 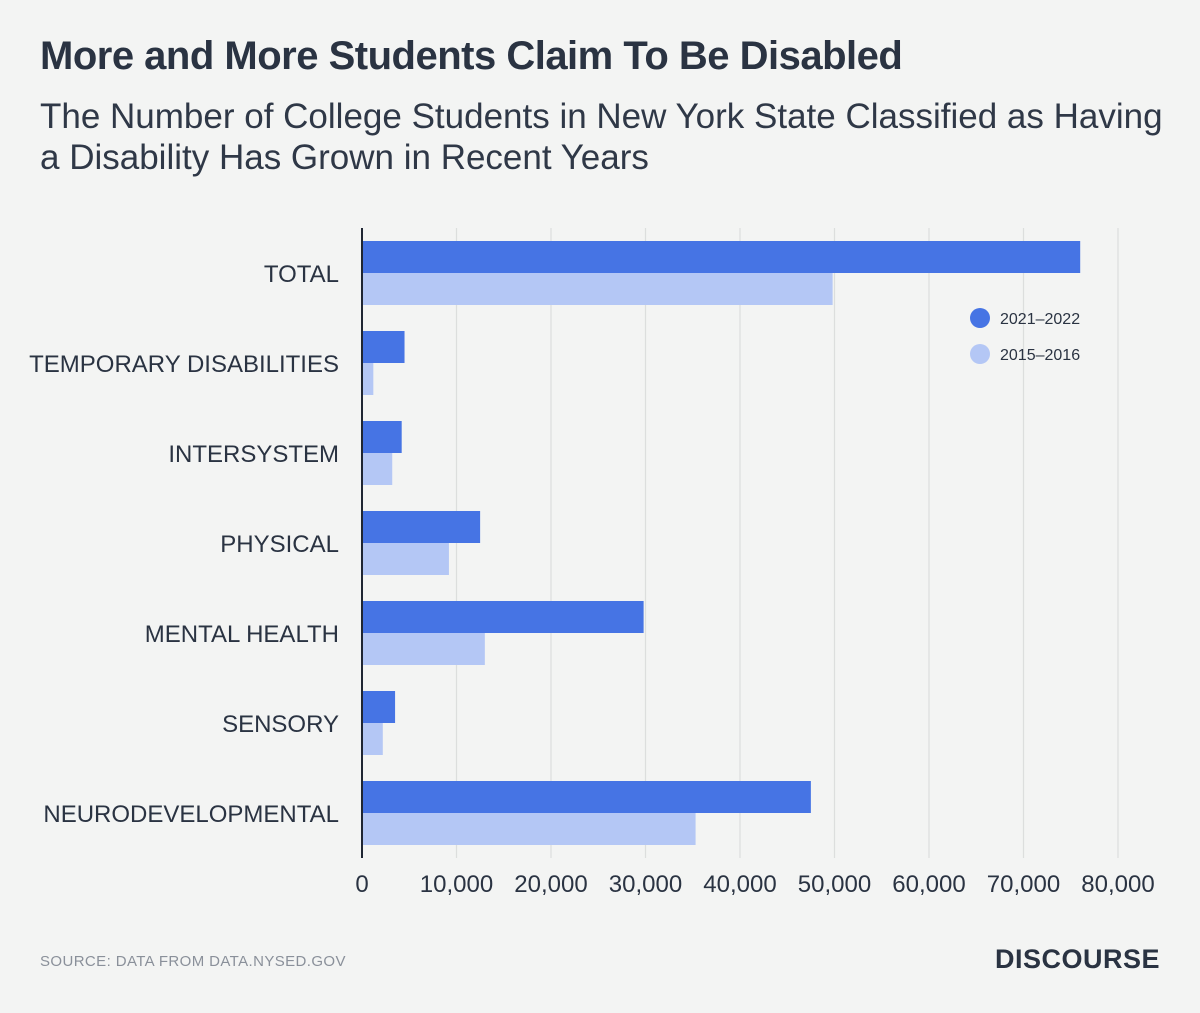 What do you see at coordinates (739, 884) in the screenshot?
I see `x-tick-label: 40,000` at bounding box center [739, 884].